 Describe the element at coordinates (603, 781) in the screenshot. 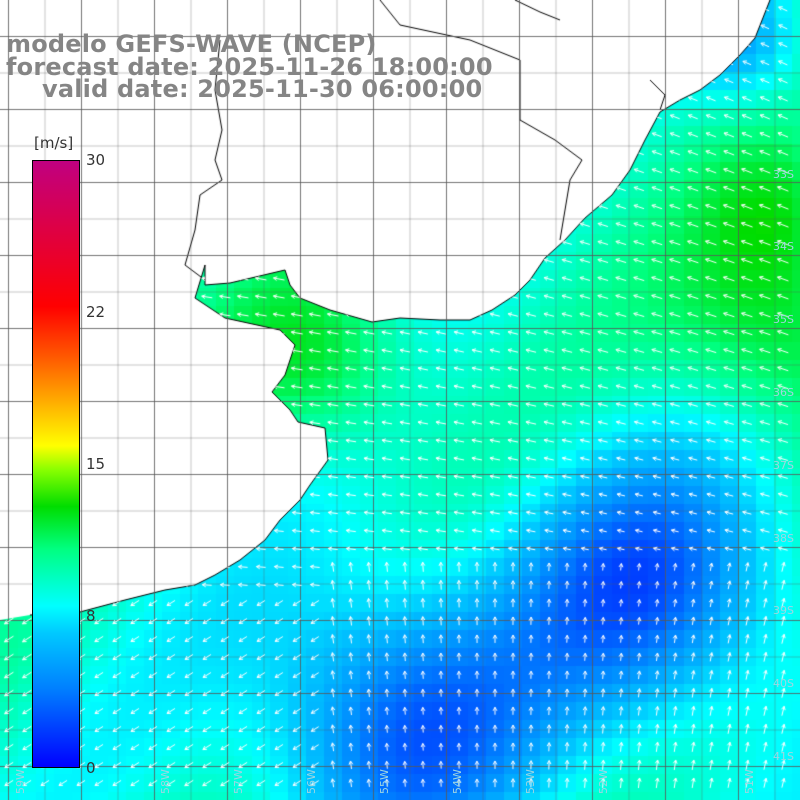

I see `lon-label: 52W` at that location.